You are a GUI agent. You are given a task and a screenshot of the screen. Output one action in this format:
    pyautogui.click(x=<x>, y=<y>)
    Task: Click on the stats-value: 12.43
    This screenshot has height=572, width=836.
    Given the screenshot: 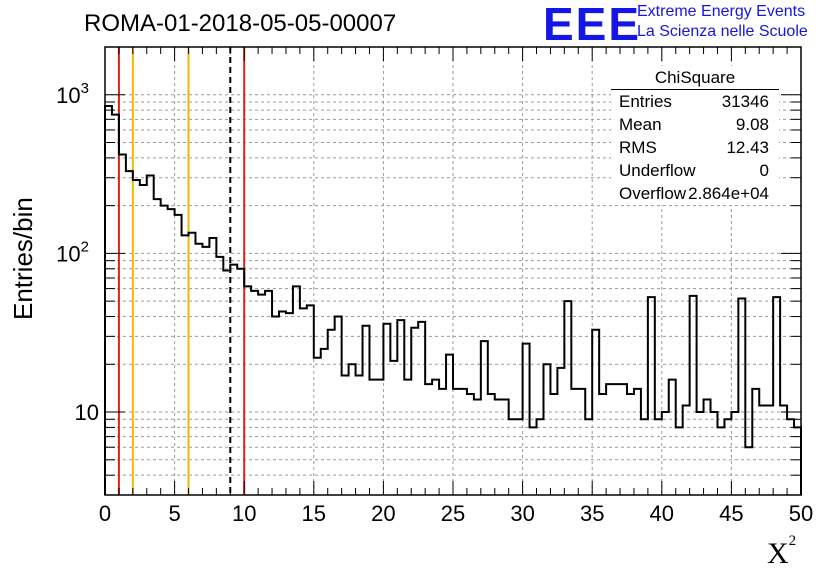 What is the action you would take?
    pyautogui.click(x=747, y=147)
    